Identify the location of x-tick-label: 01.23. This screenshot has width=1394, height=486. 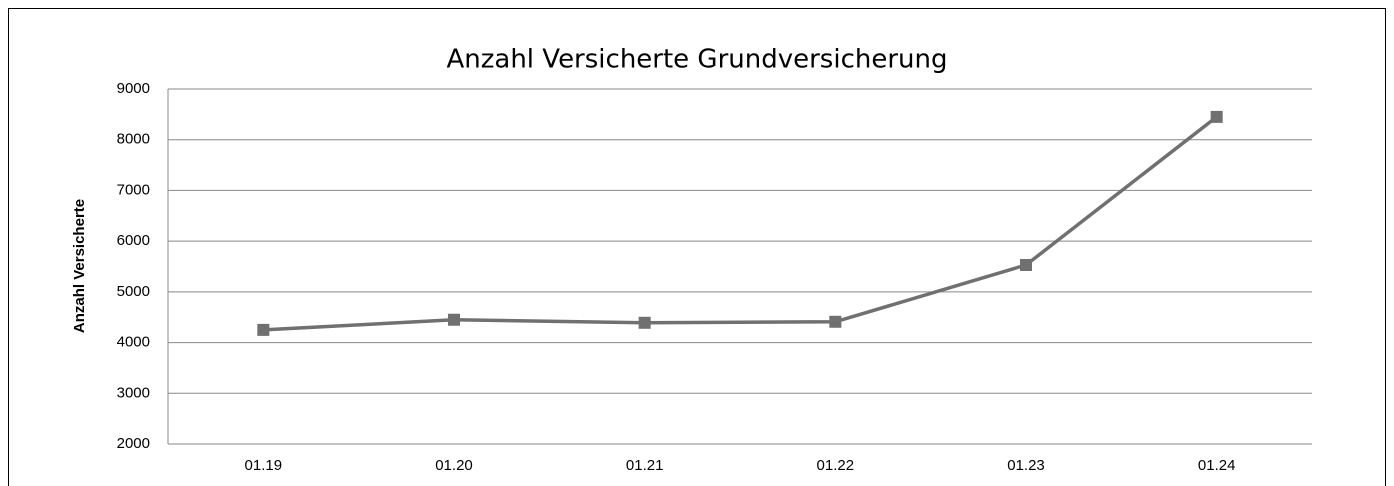
(1026, 465).